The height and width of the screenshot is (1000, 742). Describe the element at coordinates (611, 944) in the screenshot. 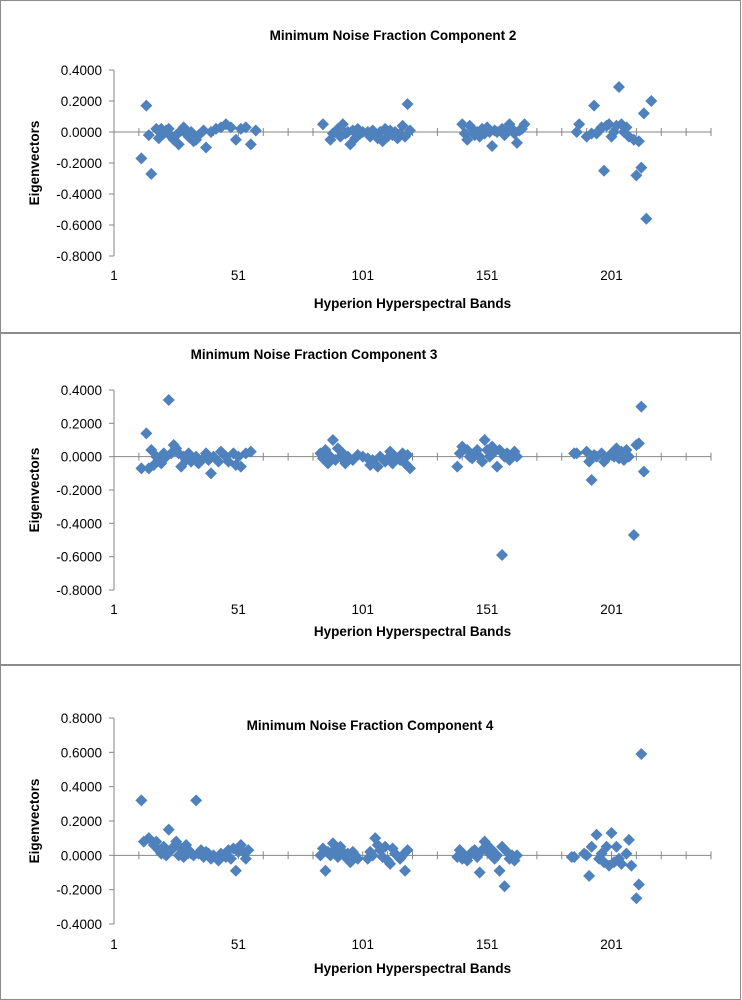

I see `chart-3-x-tick-label: 201` at that location.